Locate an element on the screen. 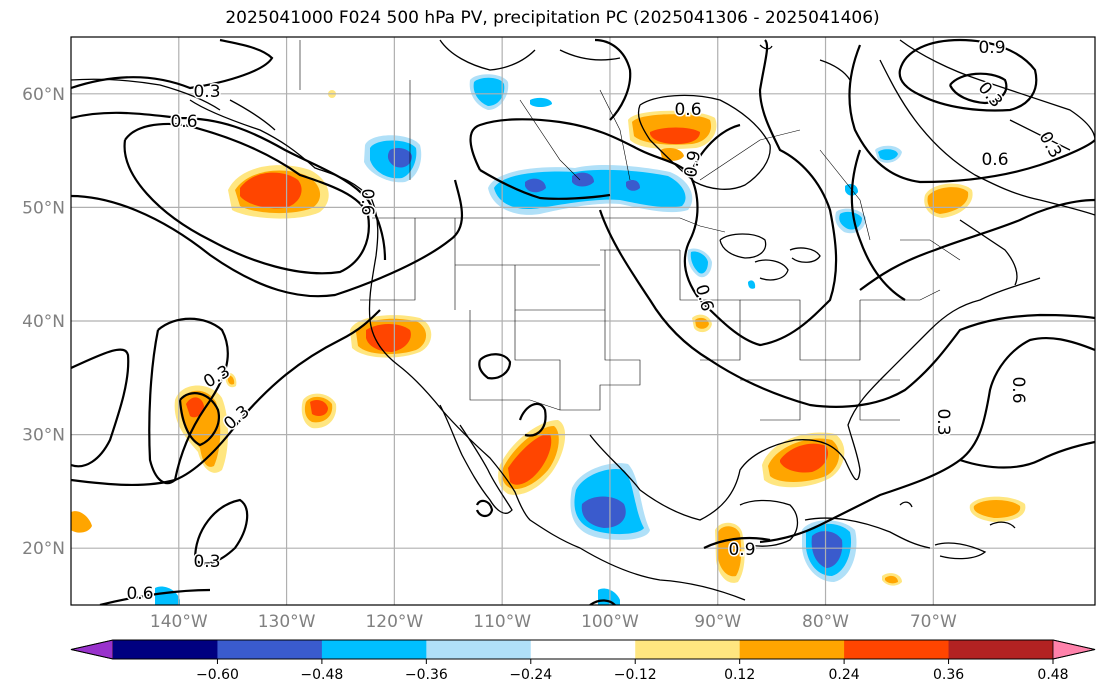  lon-label: 80°W is located at coordinates (825, 622).